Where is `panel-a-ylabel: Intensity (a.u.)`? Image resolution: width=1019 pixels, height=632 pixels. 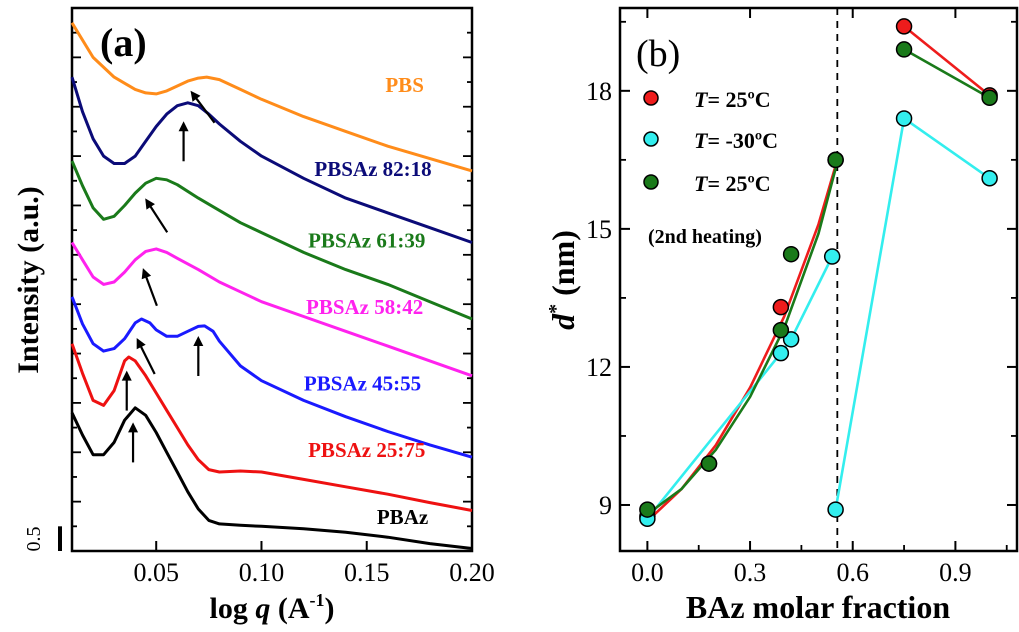 panel-a-ylabel: Intensity (a.u.) is located at coordinates (28, 280).